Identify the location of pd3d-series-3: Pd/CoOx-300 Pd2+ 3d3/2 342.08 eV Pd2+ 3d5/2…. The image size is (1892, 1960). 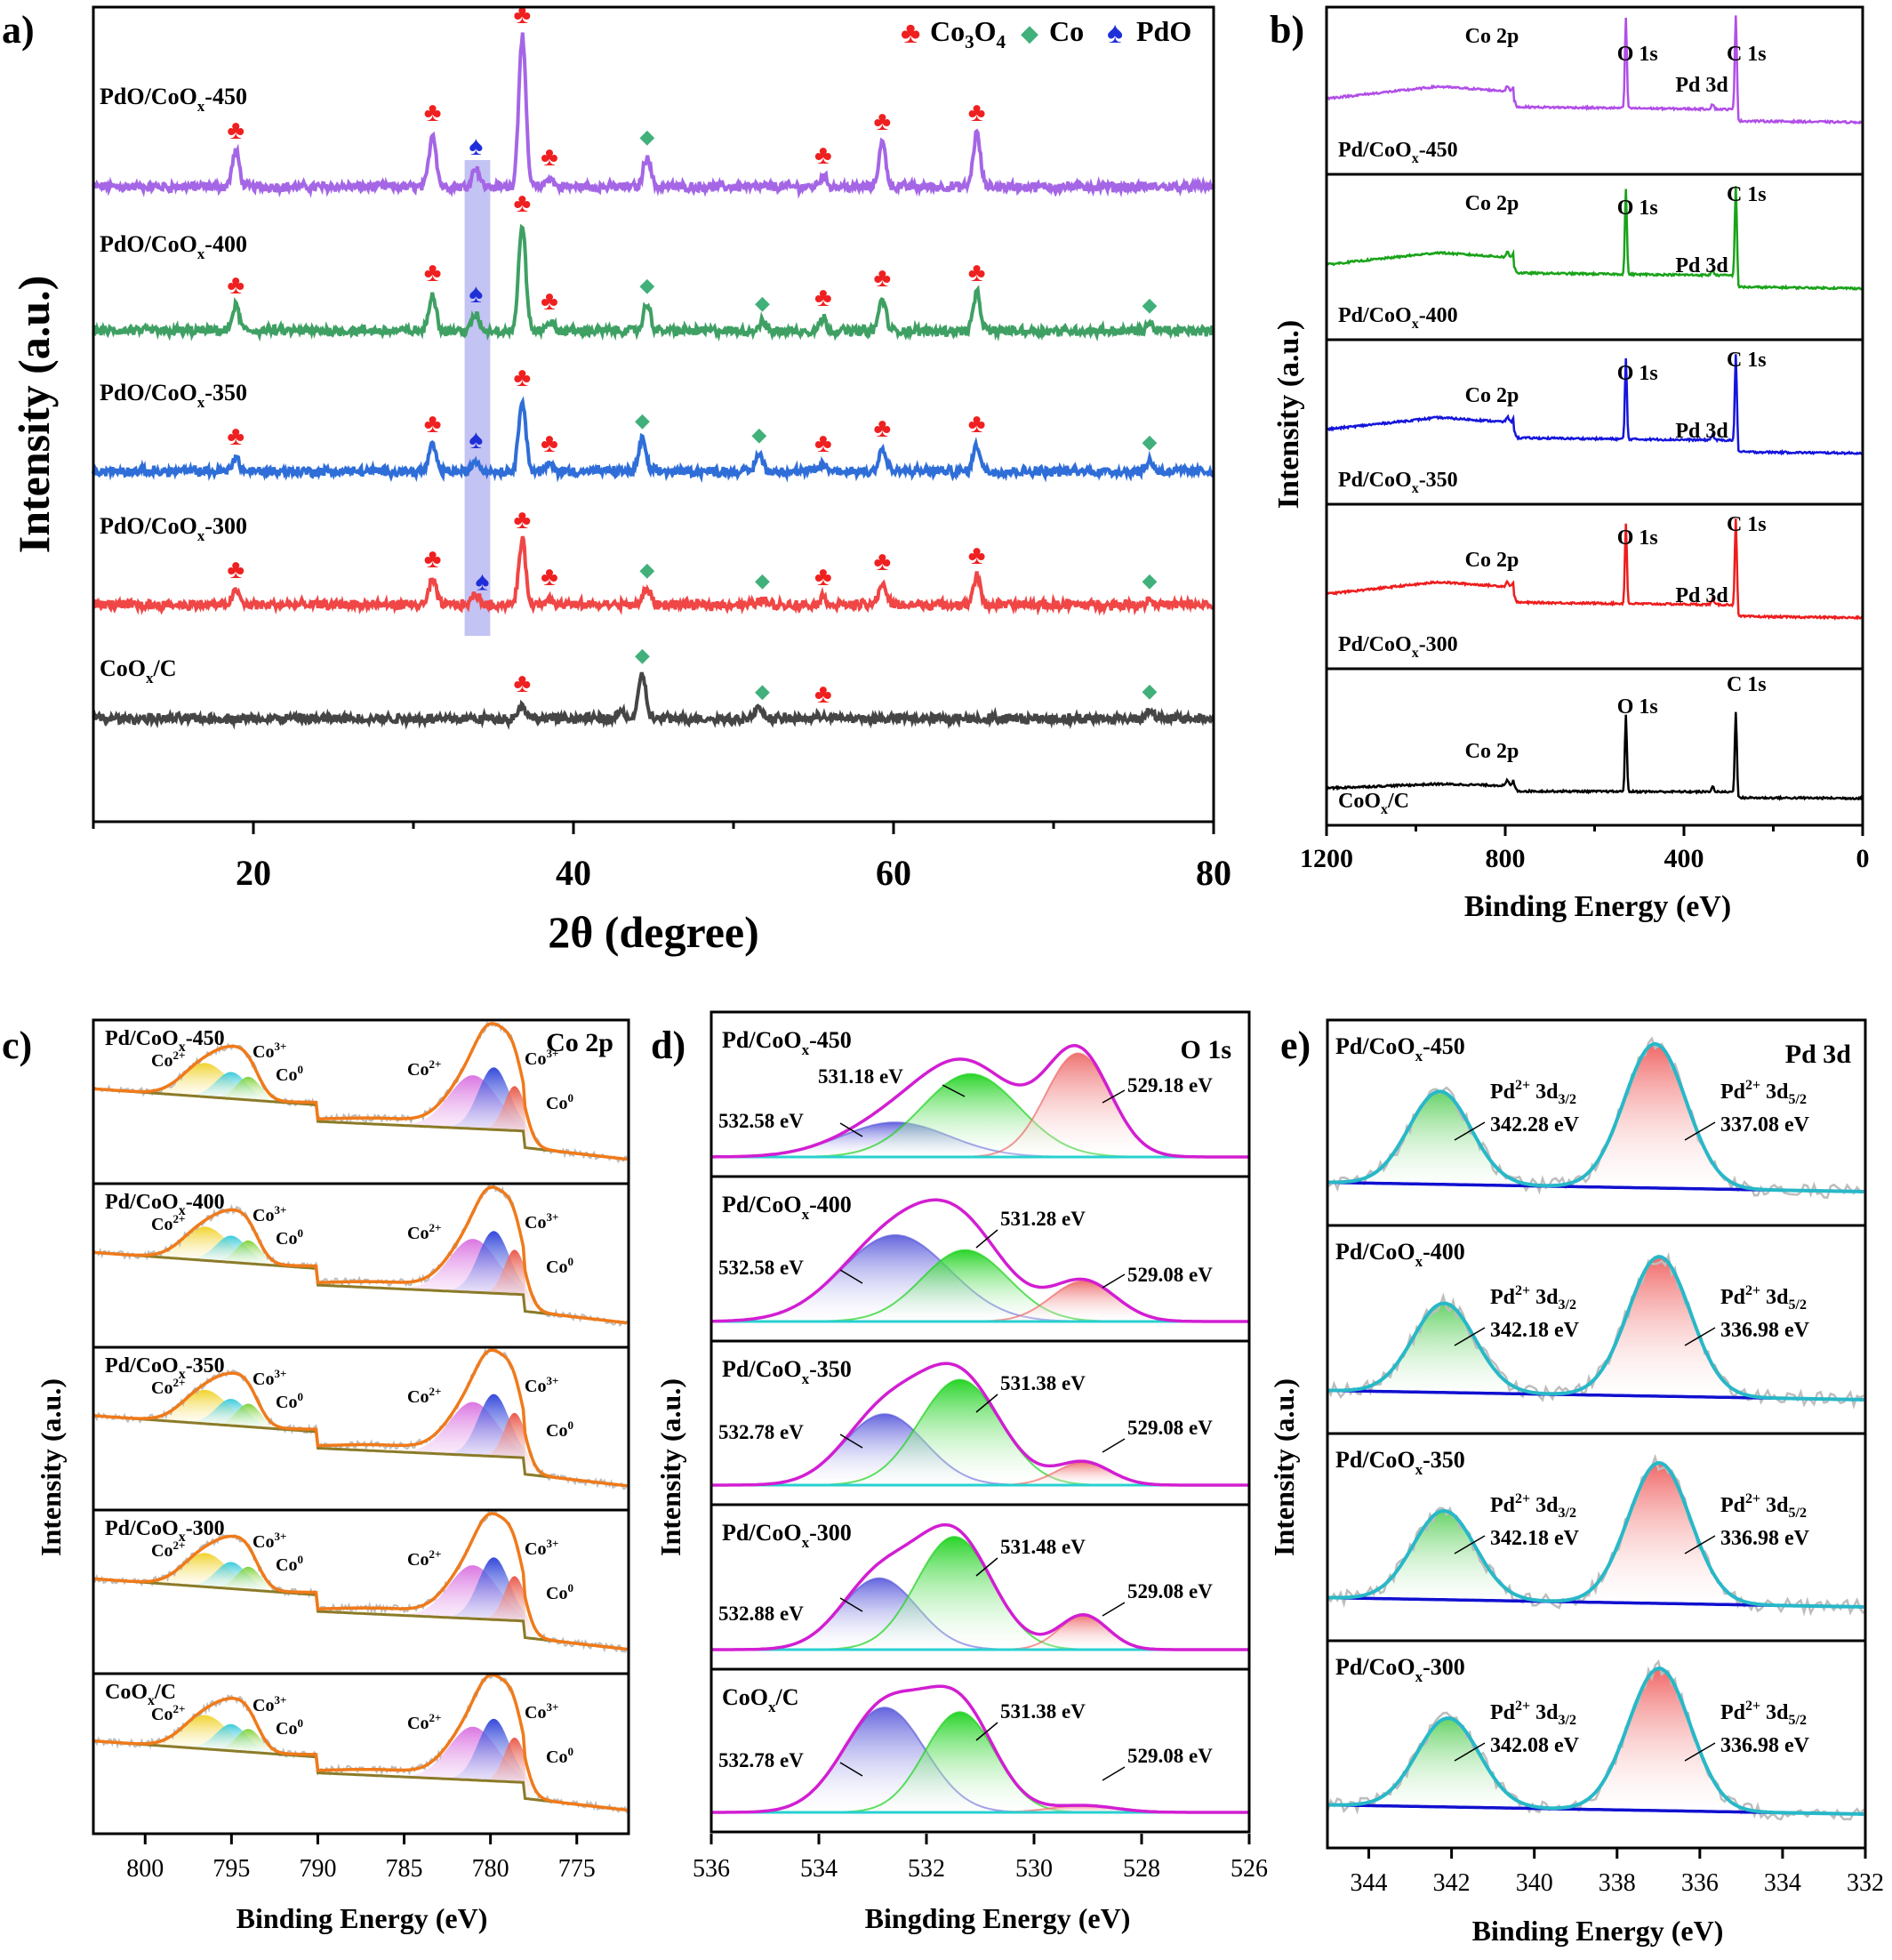
(1596, 1737).